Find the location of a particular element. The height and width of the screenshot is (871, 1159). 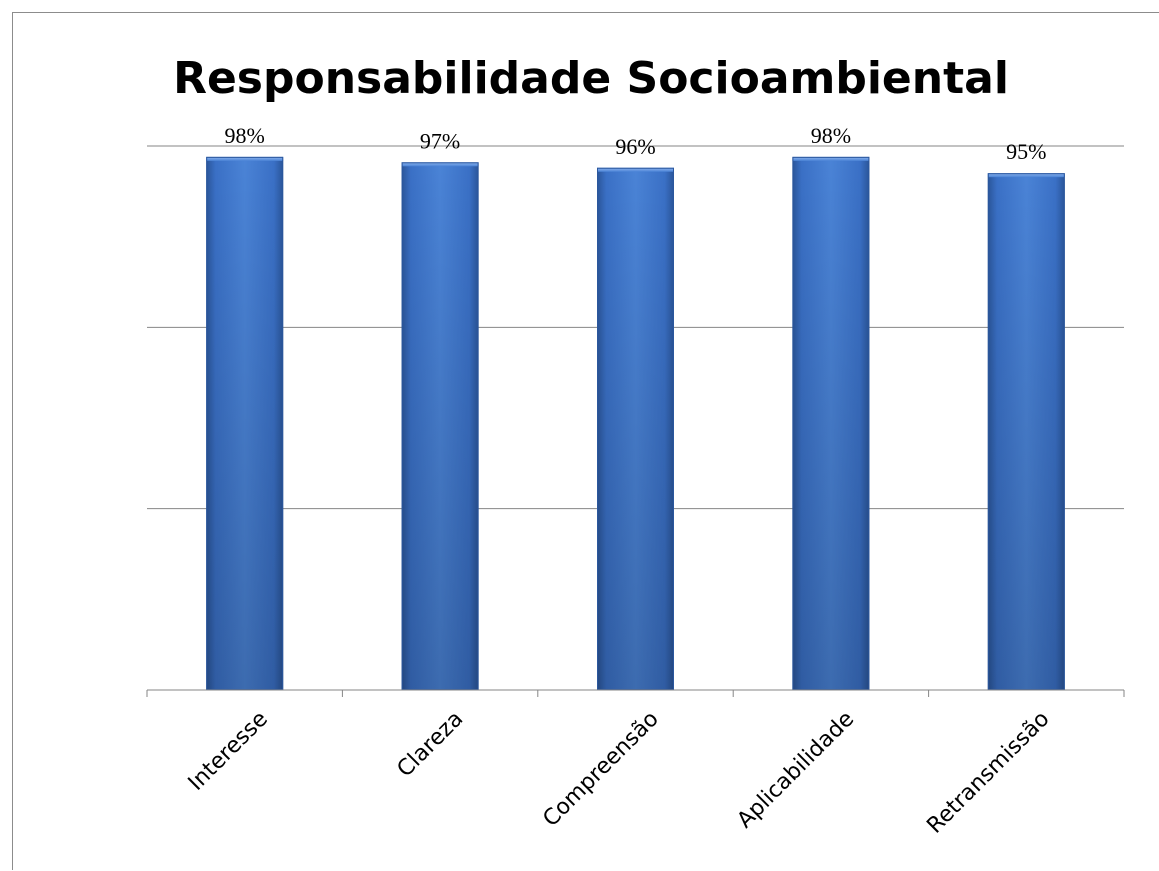

data-label: 95% is located at coordinates (1026, 151).